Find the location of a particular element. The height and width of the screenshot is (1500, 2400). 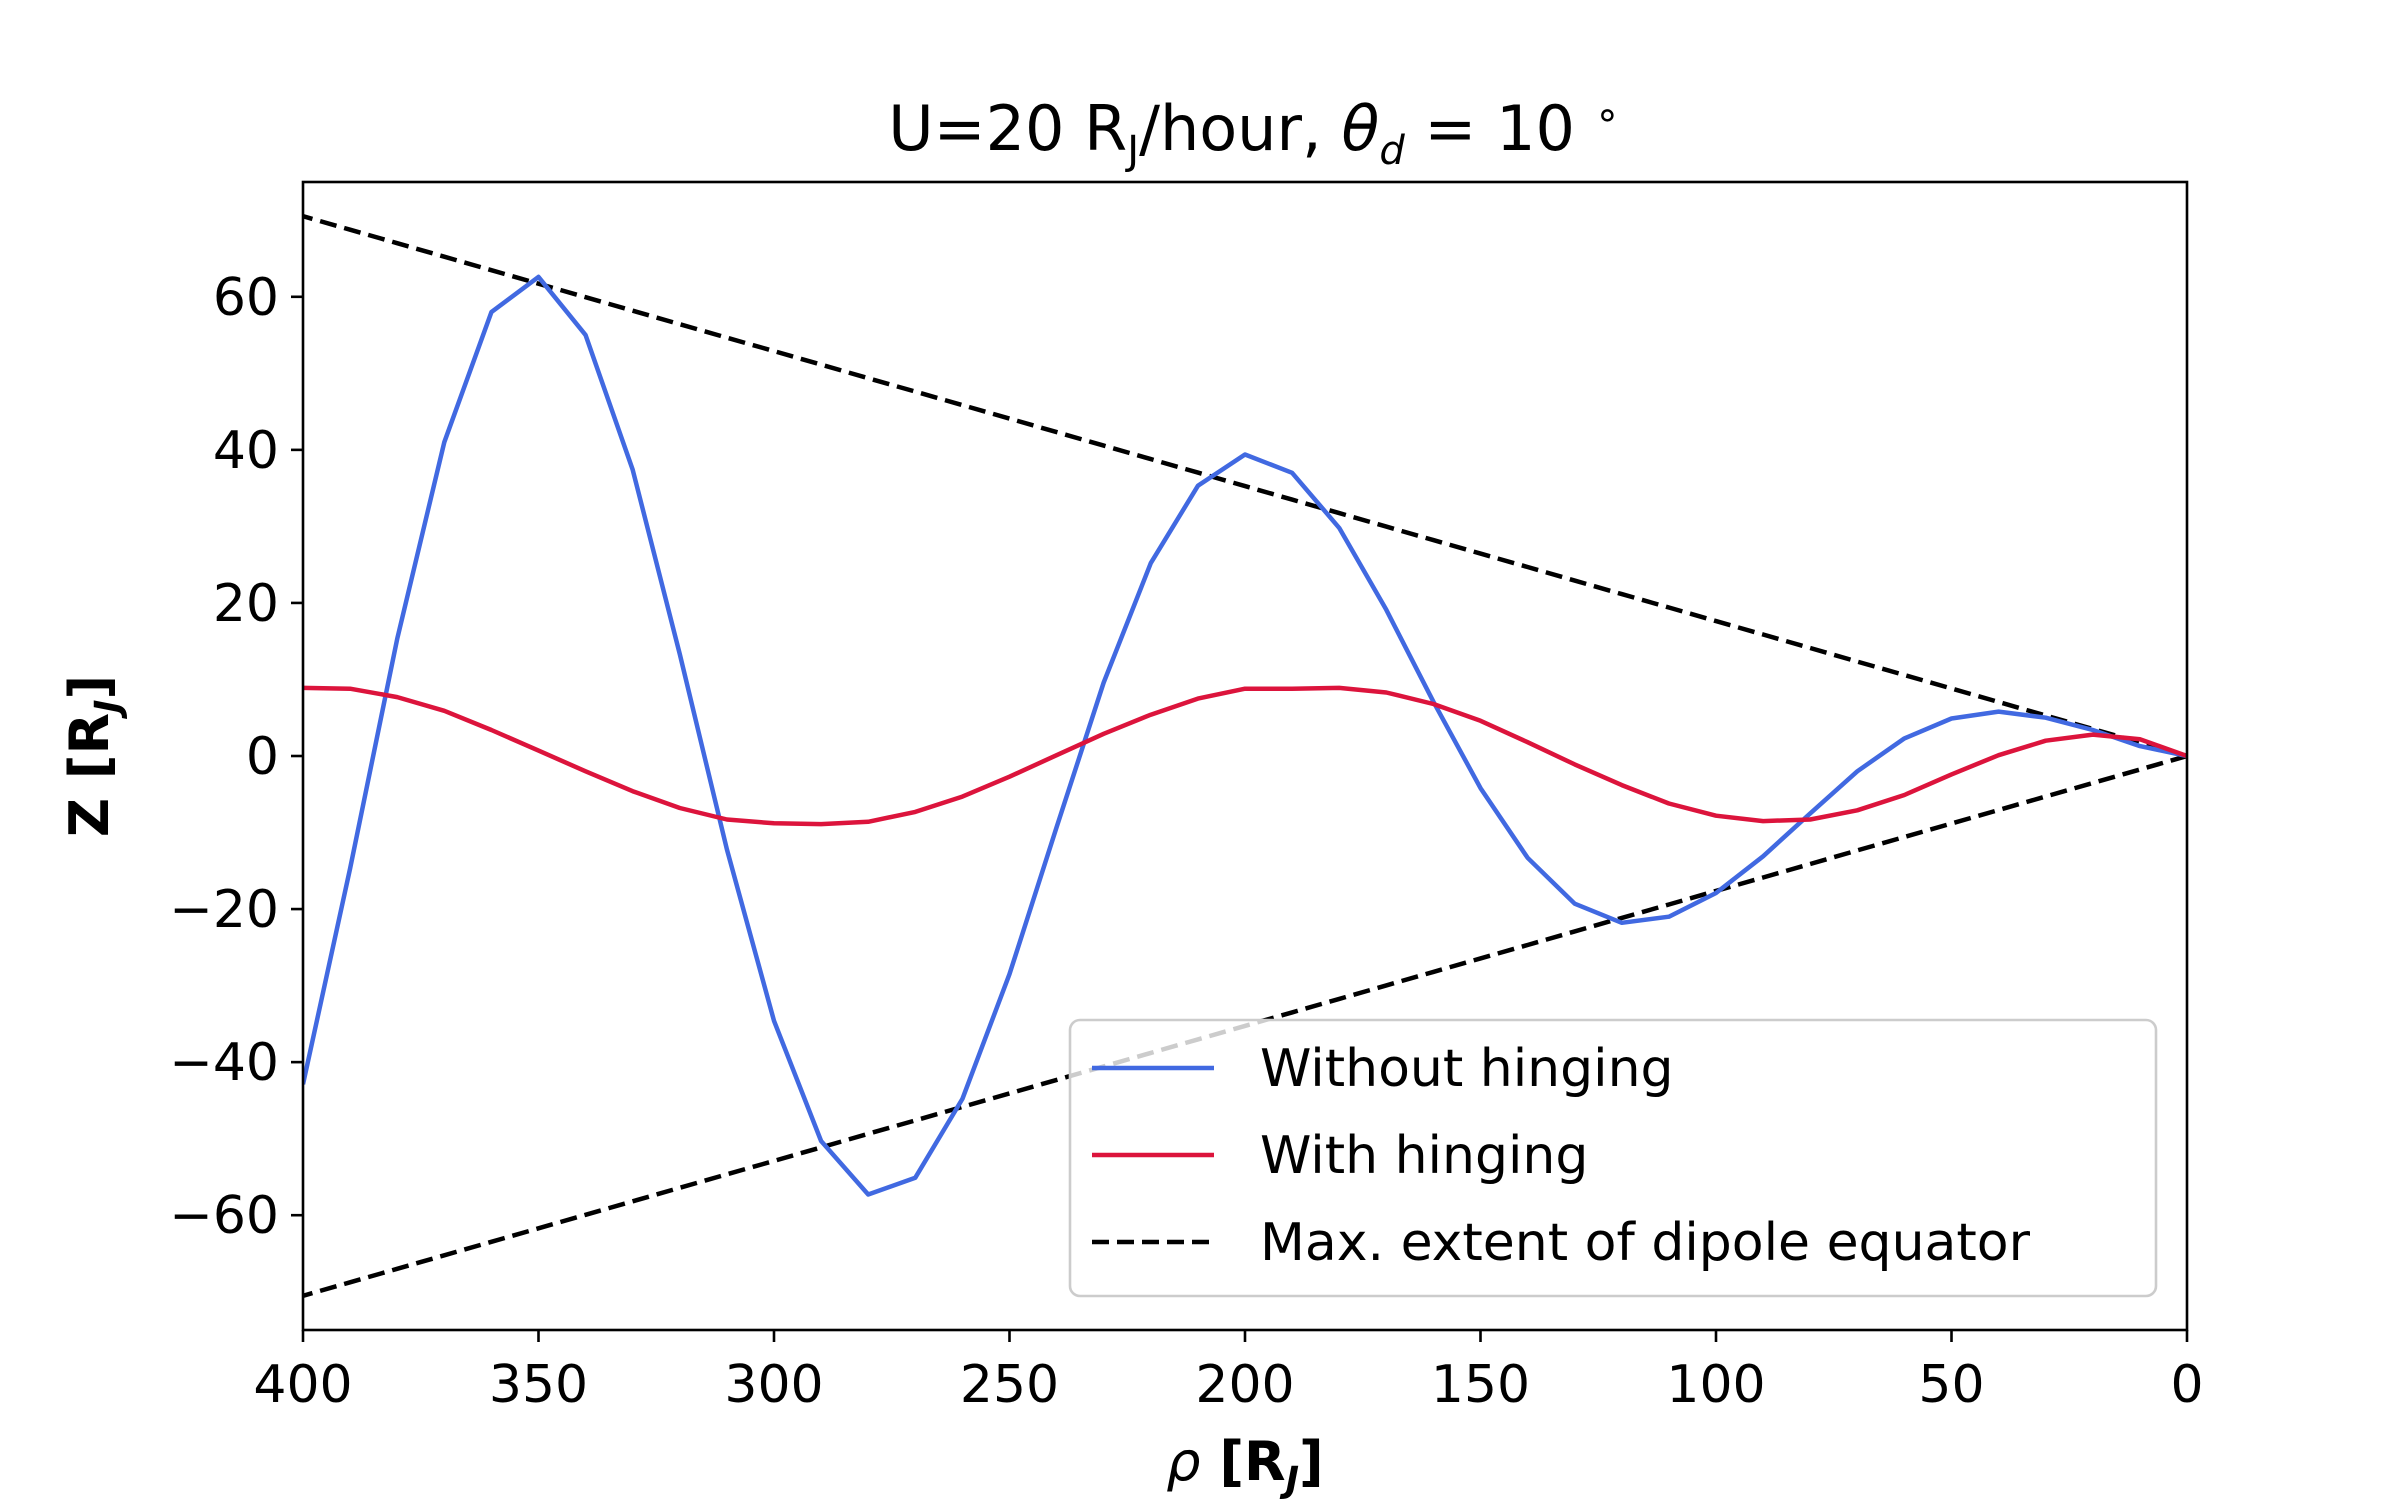

x-tick-label: 200 is located at coordinates (1244, 1385).